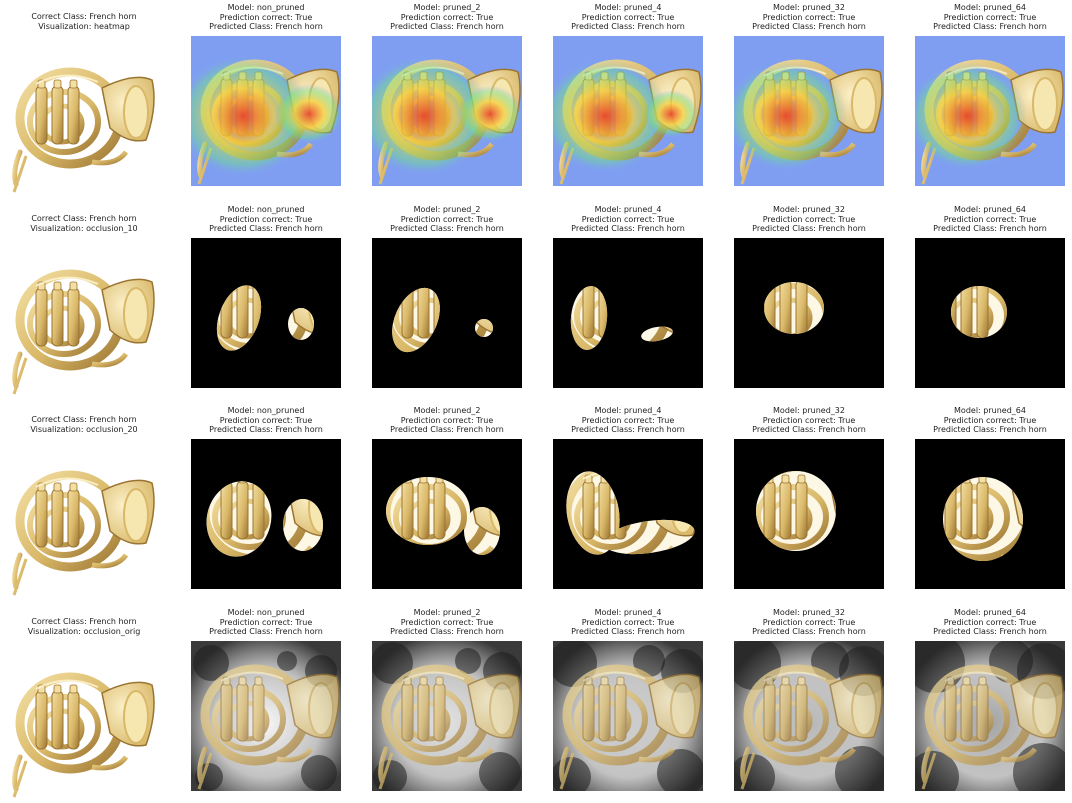 Image resolution: width=1072 pixels, height=803 pixels. What do you see at coordinates (84, 631) in the screenshot?
I see `visualization-label: Visualization: occlusion_orig` at bounding box center [84, 631].